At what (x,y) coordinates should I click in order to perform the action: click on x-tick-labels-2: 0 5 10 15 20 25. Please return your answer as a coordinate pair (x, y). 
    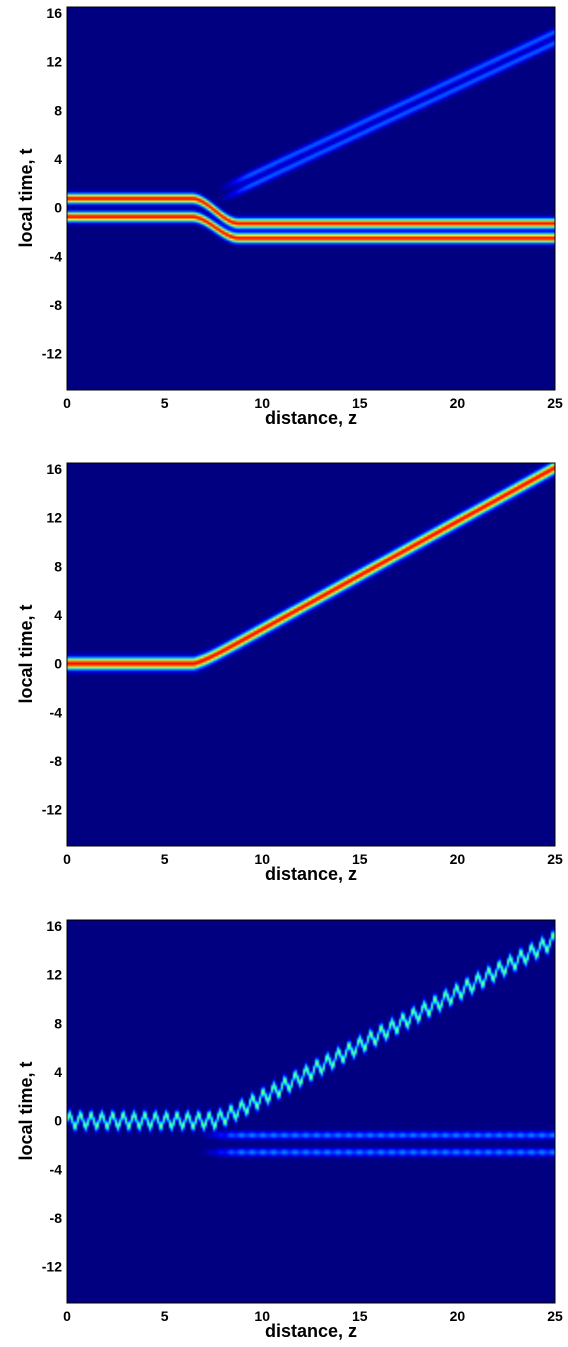
    Looking at the image, I should click on (313, 859).